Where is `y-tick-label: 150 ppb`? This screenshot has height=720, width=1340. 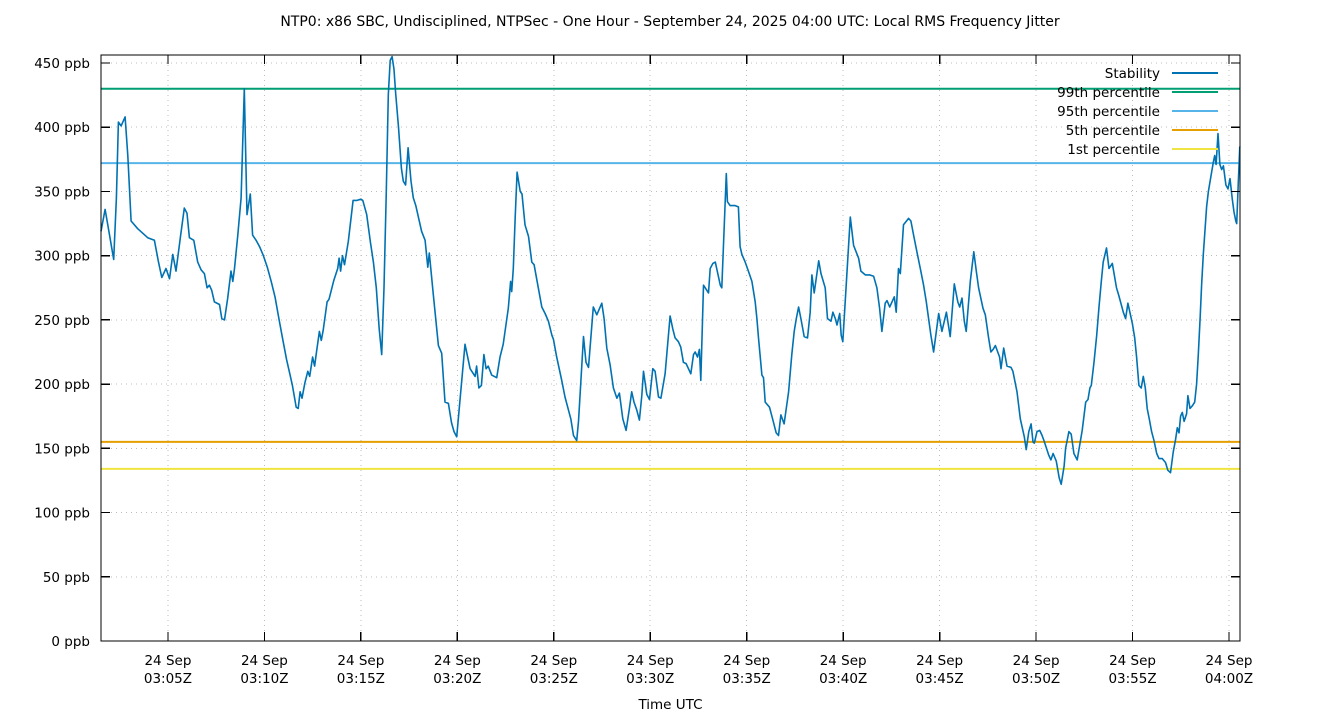
y-tick-label: 150 ppb is located at coordinates (62, 449).